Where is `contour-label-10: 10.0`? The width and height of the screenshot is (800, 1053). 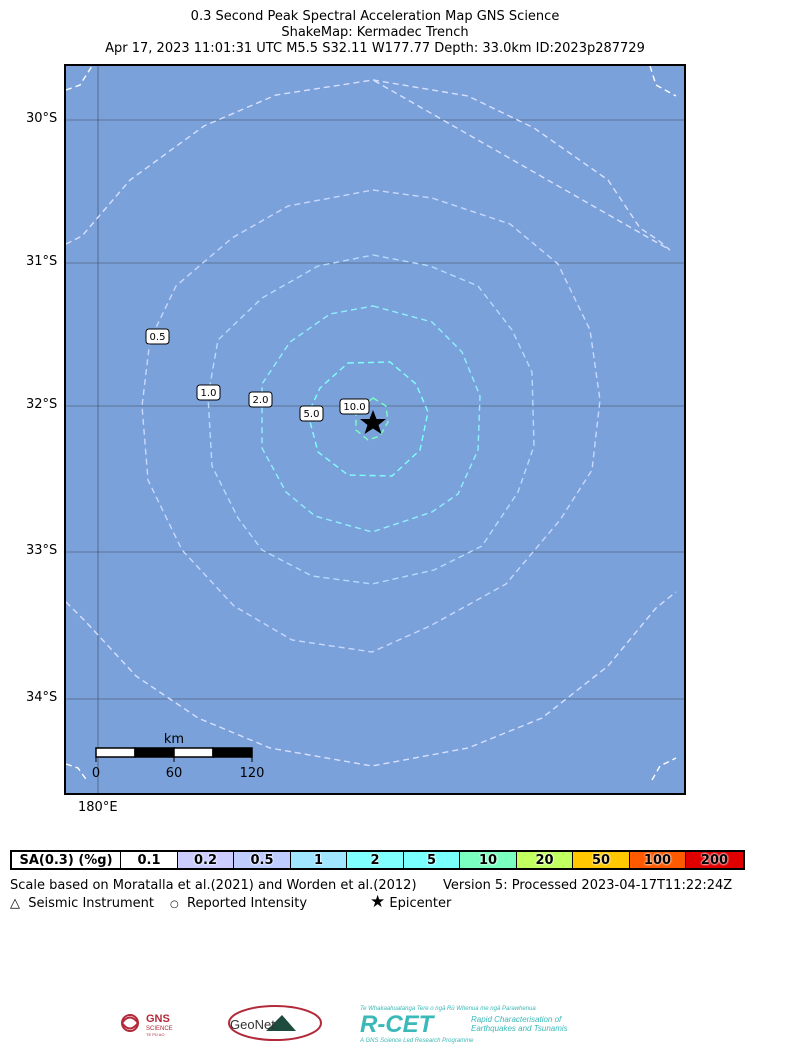 contour-label-10: 10.0 is located at coordinates (354, 407).